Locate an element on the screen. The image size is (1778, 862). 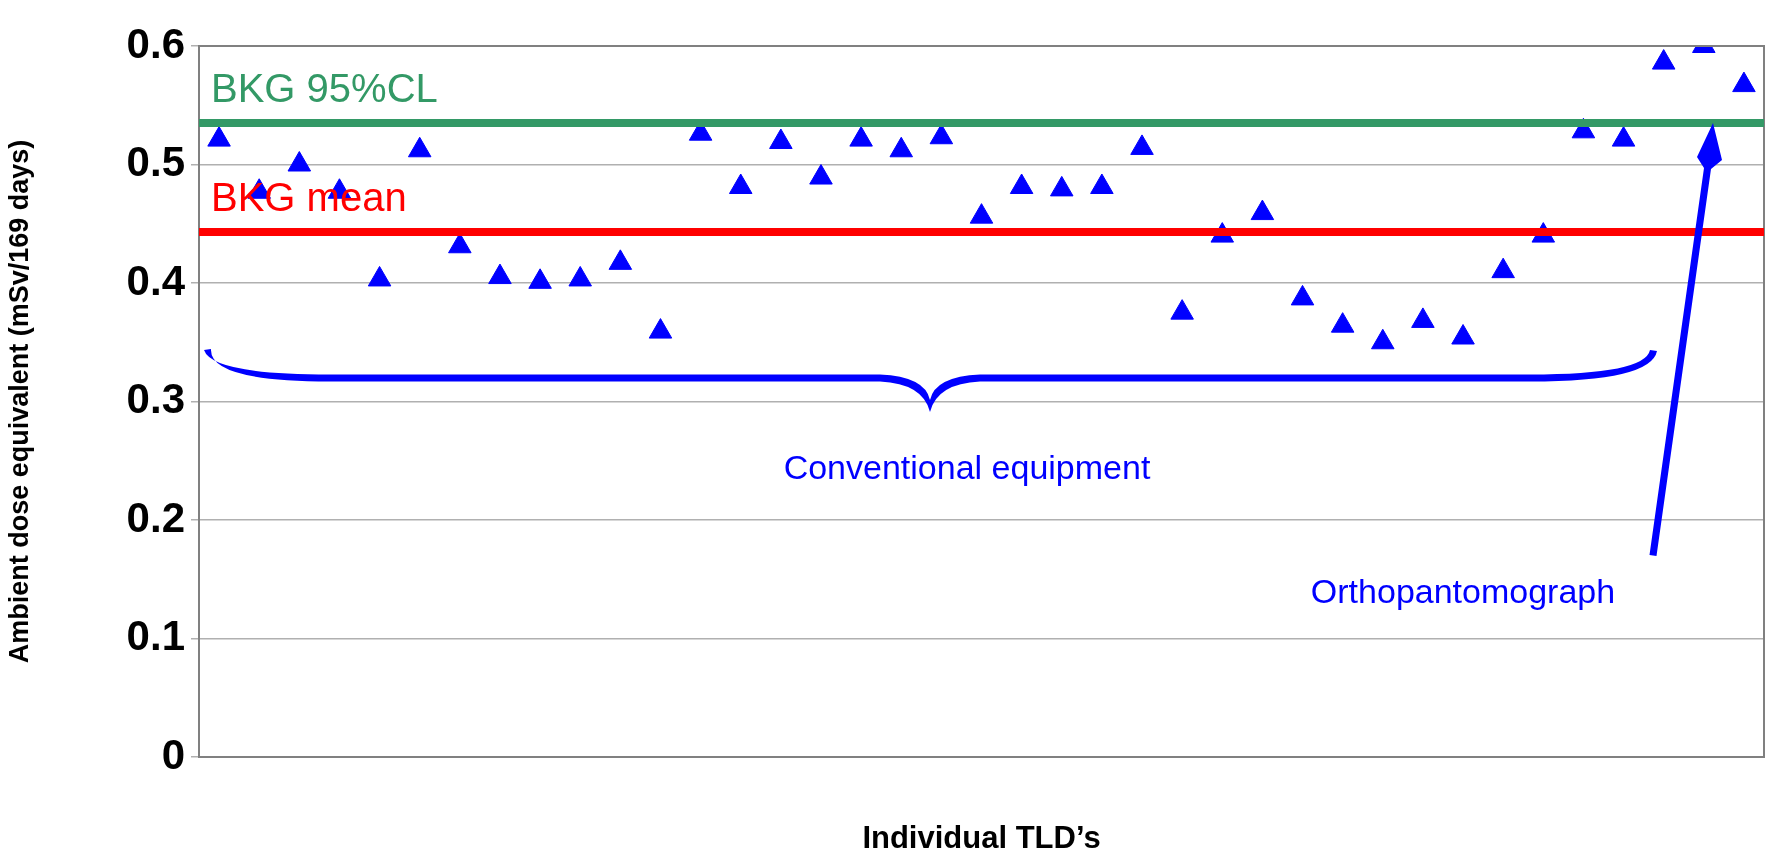
annotation: Conventional equipment is located at coordinates (967, 467).